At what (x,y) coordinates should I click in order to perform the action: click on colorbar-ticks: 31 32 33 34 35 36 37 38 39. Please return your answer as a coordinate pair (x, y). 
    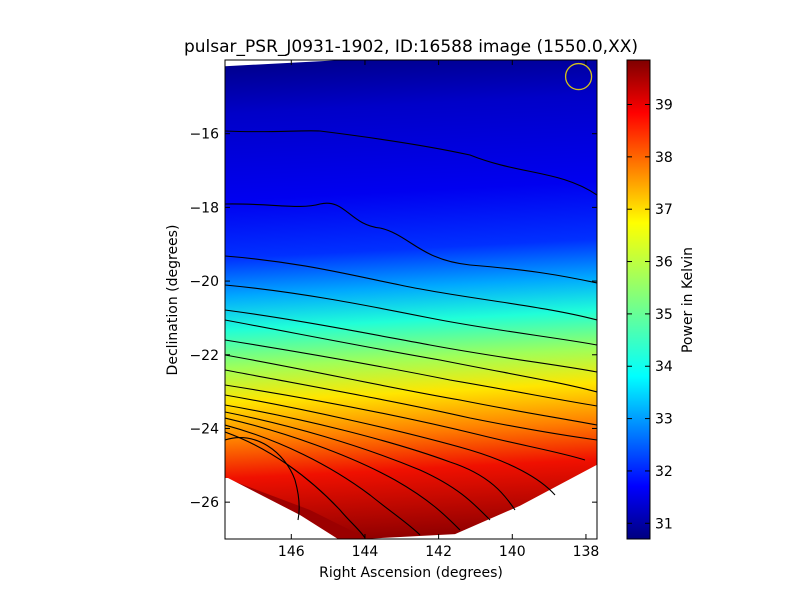
    Looking at the image, I should click on (650, 314).